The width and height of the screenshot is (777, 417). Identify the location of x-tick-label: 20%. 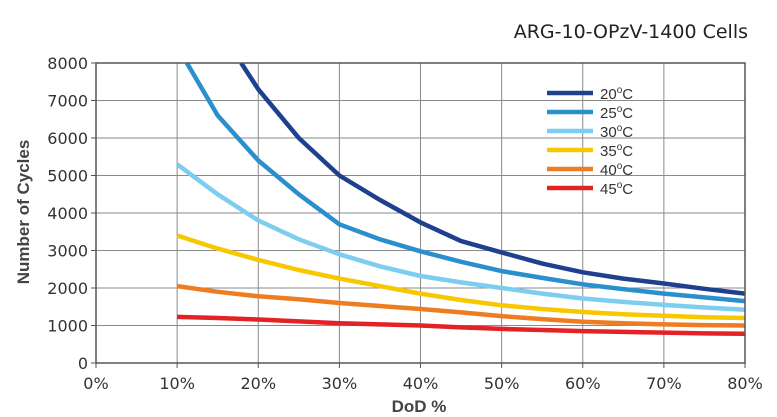
(258, 383).